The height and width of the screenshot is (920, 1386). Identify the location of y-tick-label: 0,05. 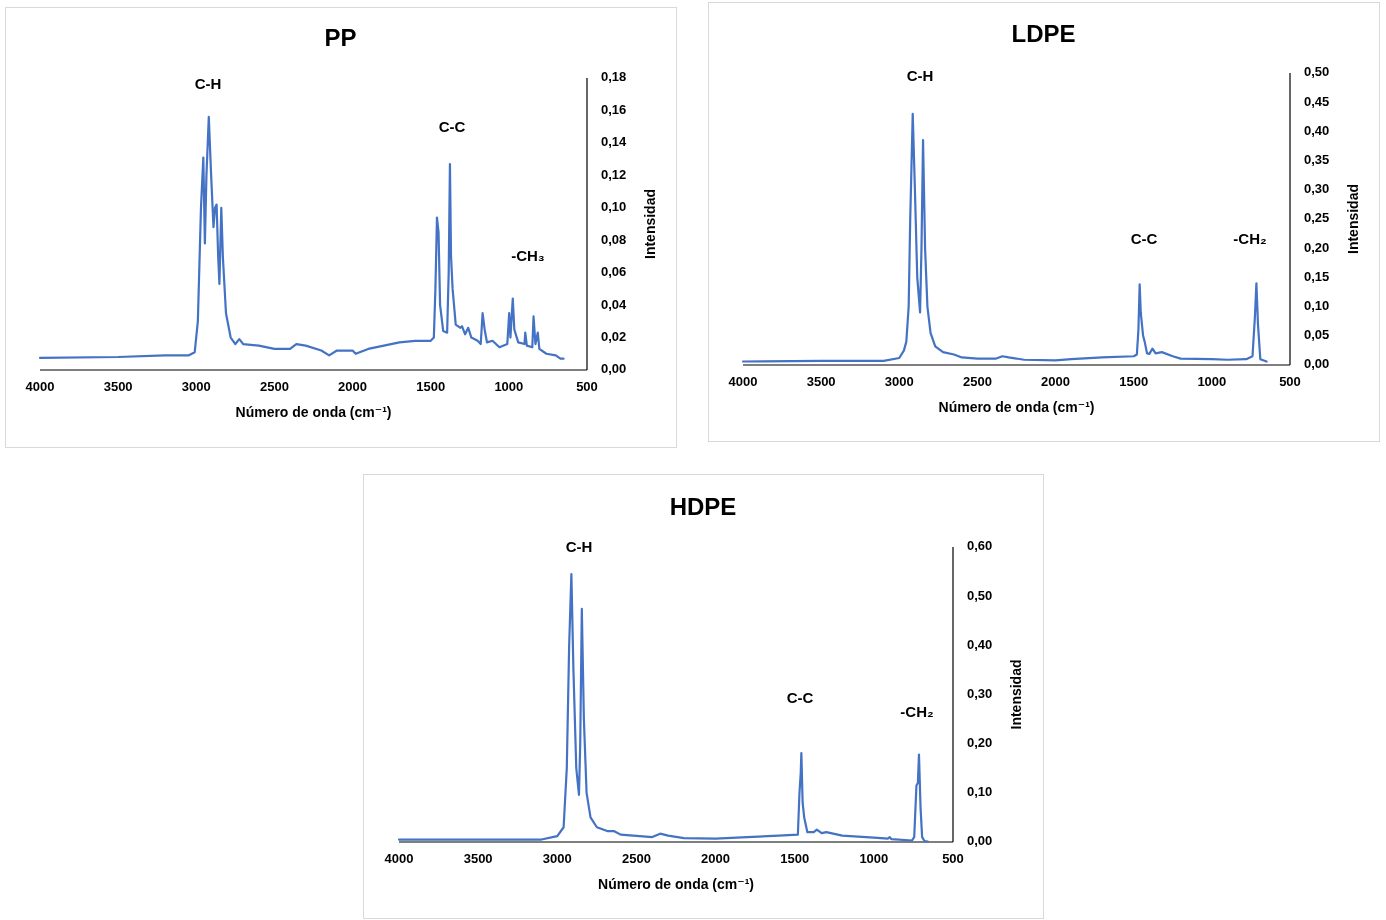
(1317, 335).